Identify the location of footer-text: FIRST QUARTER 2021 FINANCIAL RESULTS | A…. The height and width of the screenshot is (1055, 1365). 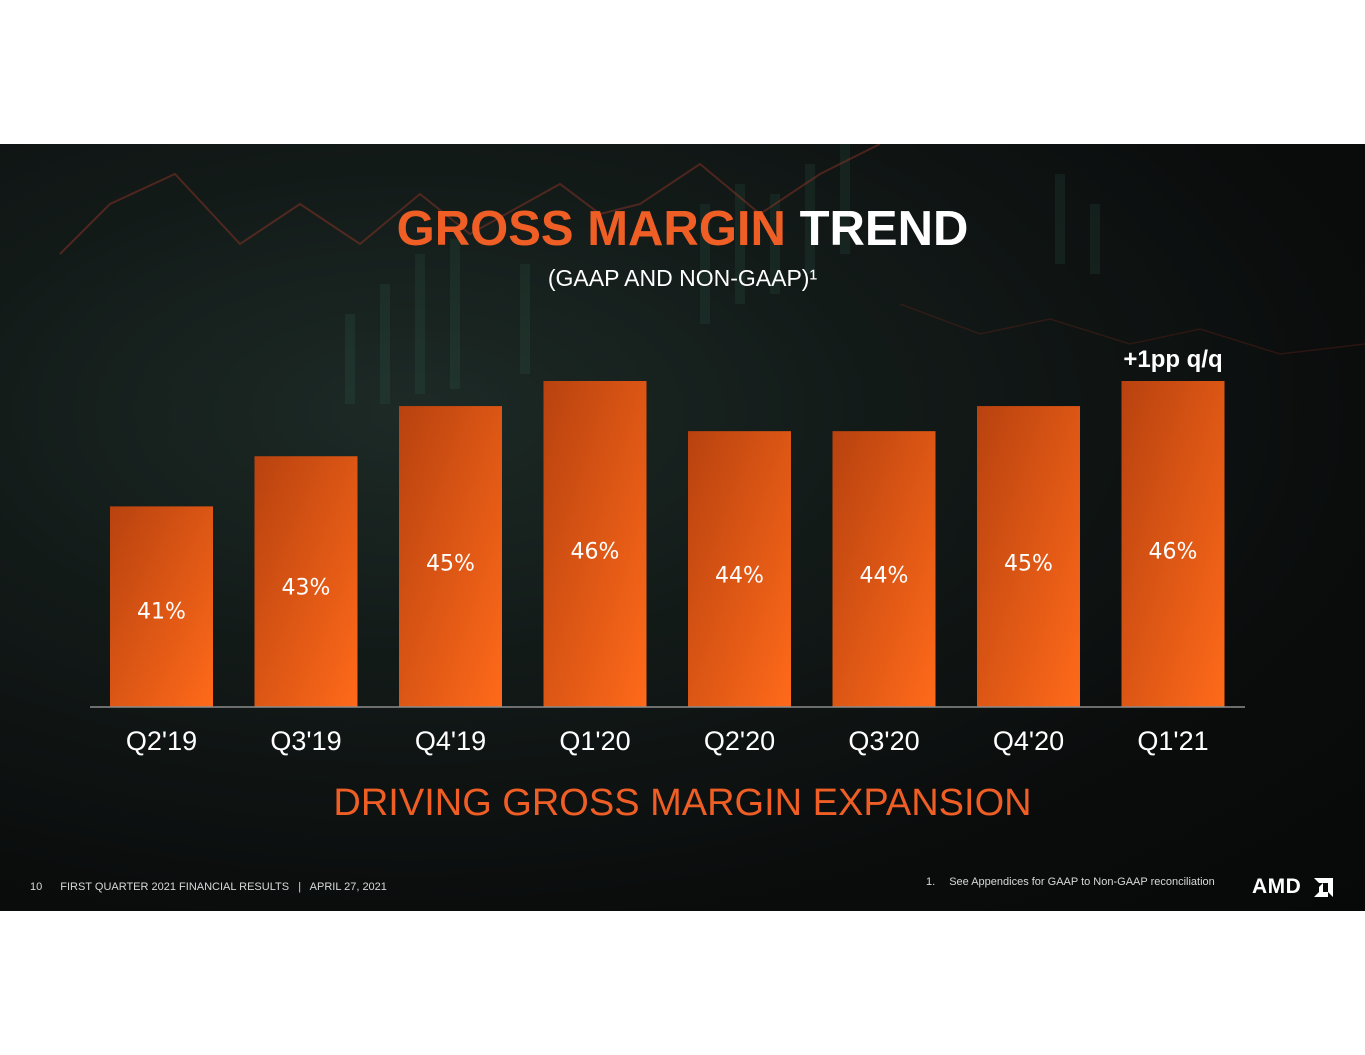
(223, 887).